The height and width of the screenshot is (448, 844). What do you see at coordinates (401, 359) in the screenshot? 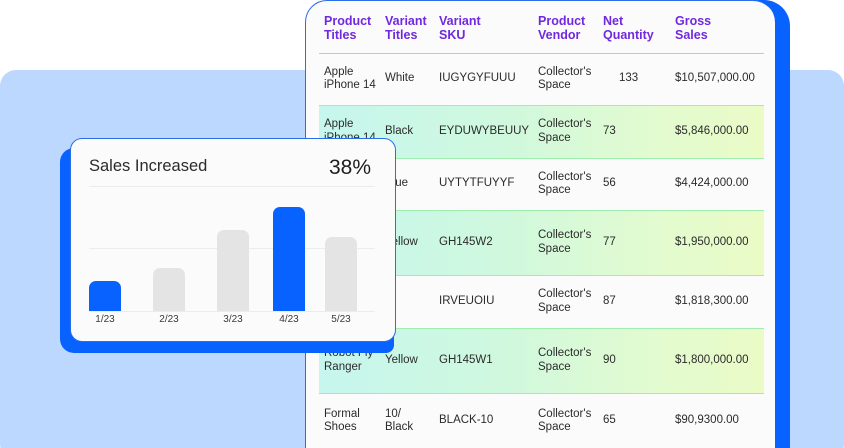
I see `cell-variant-title: Yellow` at bounding box center [401, 359].